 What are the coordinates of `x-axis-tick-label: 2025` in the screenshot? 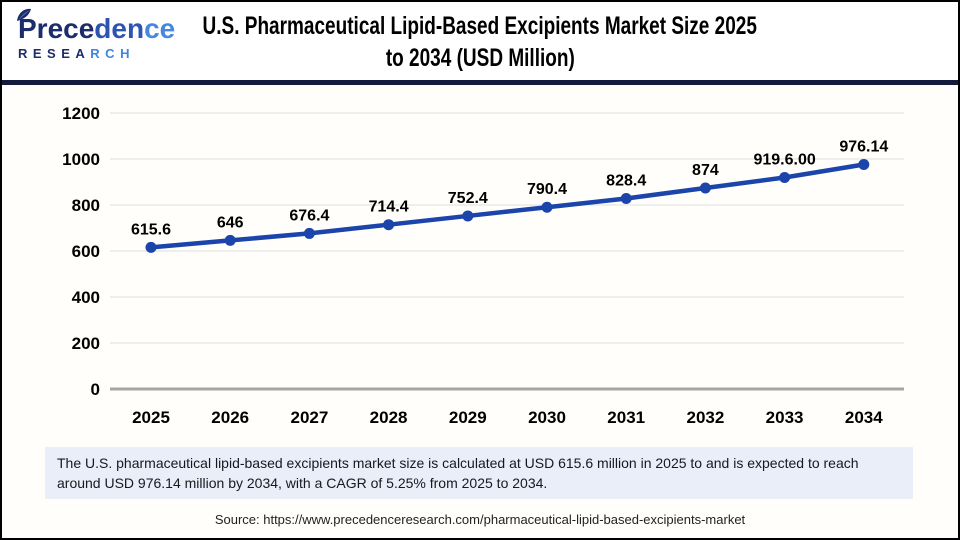 It's located at (151, 417).